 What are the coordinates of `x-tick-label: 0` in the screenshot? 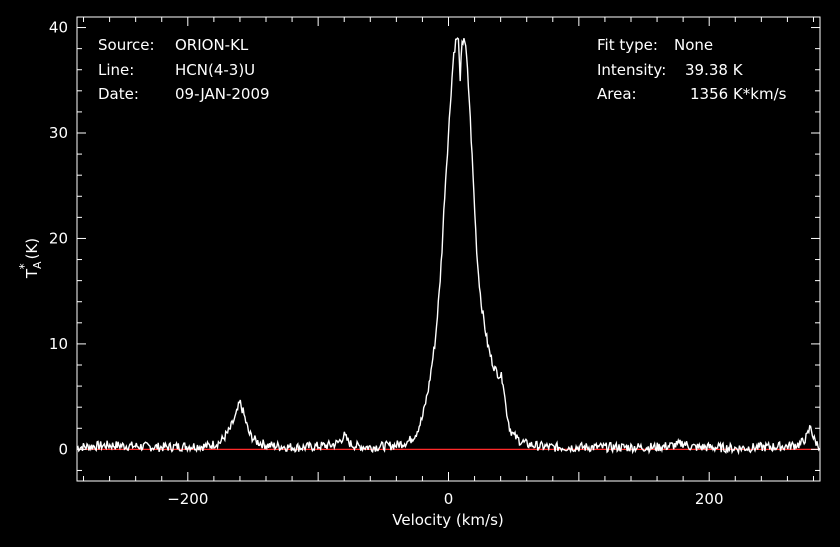 It's located at (449, 499).